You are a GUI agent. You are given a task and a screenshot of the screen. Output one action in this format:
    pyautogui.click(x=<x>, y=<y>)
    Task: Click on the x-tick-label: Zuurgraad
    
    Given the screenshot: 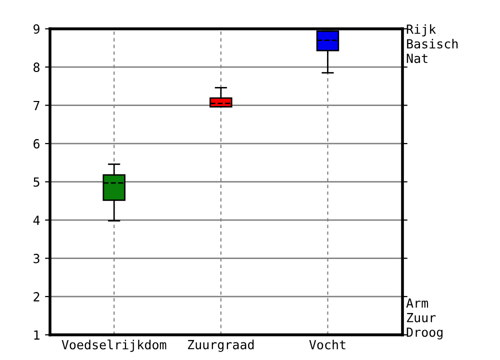 What is the action you would take?
    pyautogui.click(x=221, y=346)
    